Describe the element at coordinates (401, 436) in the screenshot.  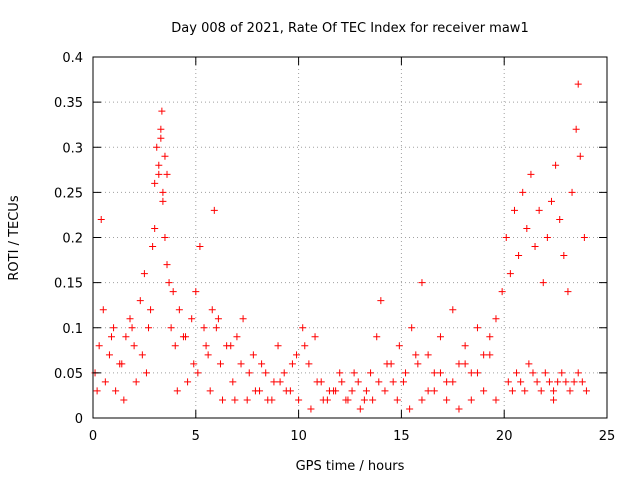
I see `x-tick-label: 15` at that location.